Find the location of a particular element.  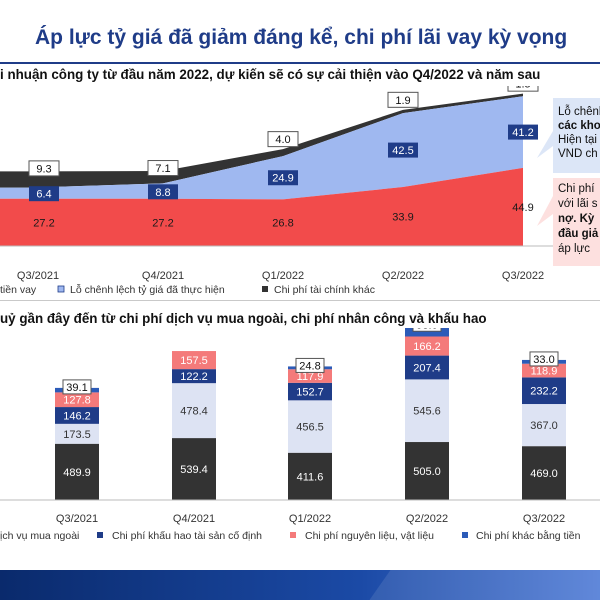

bar-group-0: 489.9 173.5 146.2 127.839.1 is located at coordinates (77, 439).